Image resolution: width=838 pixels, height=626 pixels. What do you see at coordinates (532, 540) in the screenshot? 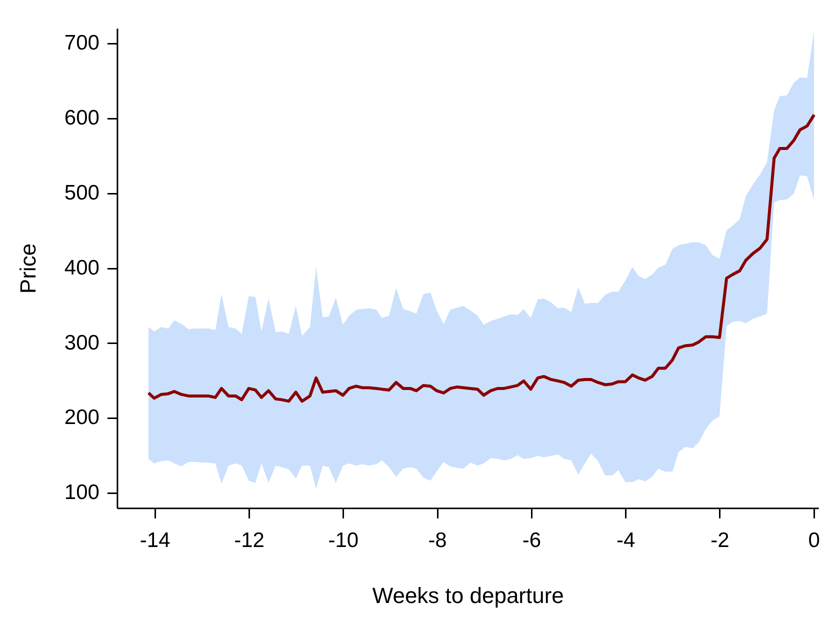
I see `x-tick-label: -6` at bounding box center [532, 540].